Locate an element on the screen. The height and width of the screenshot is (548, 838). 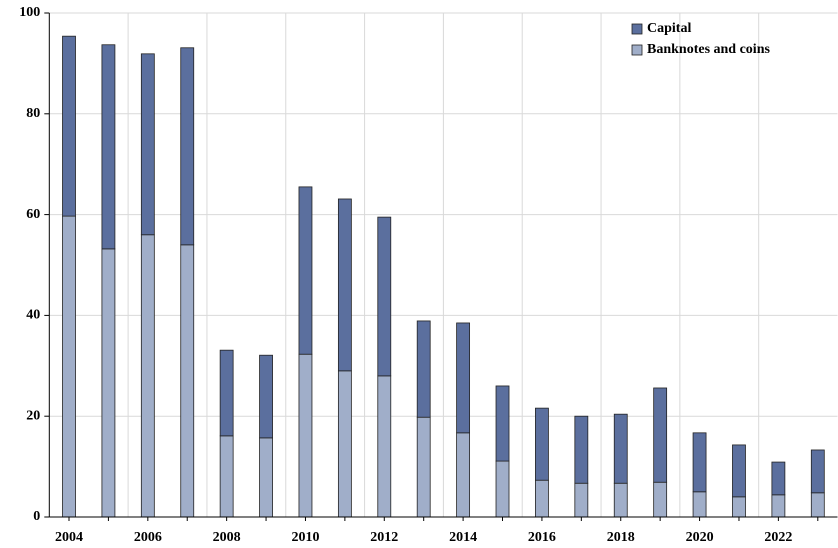
x-tick-label: 2004 is located at coordinates (69, 537).